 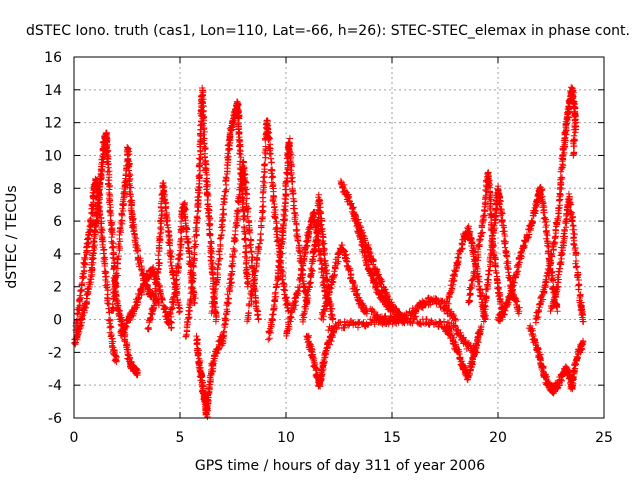 What do you see at coordinates (55, 419) in the screenshot?
I see `y-tick-label: -6` at bounding box center [55, 419].